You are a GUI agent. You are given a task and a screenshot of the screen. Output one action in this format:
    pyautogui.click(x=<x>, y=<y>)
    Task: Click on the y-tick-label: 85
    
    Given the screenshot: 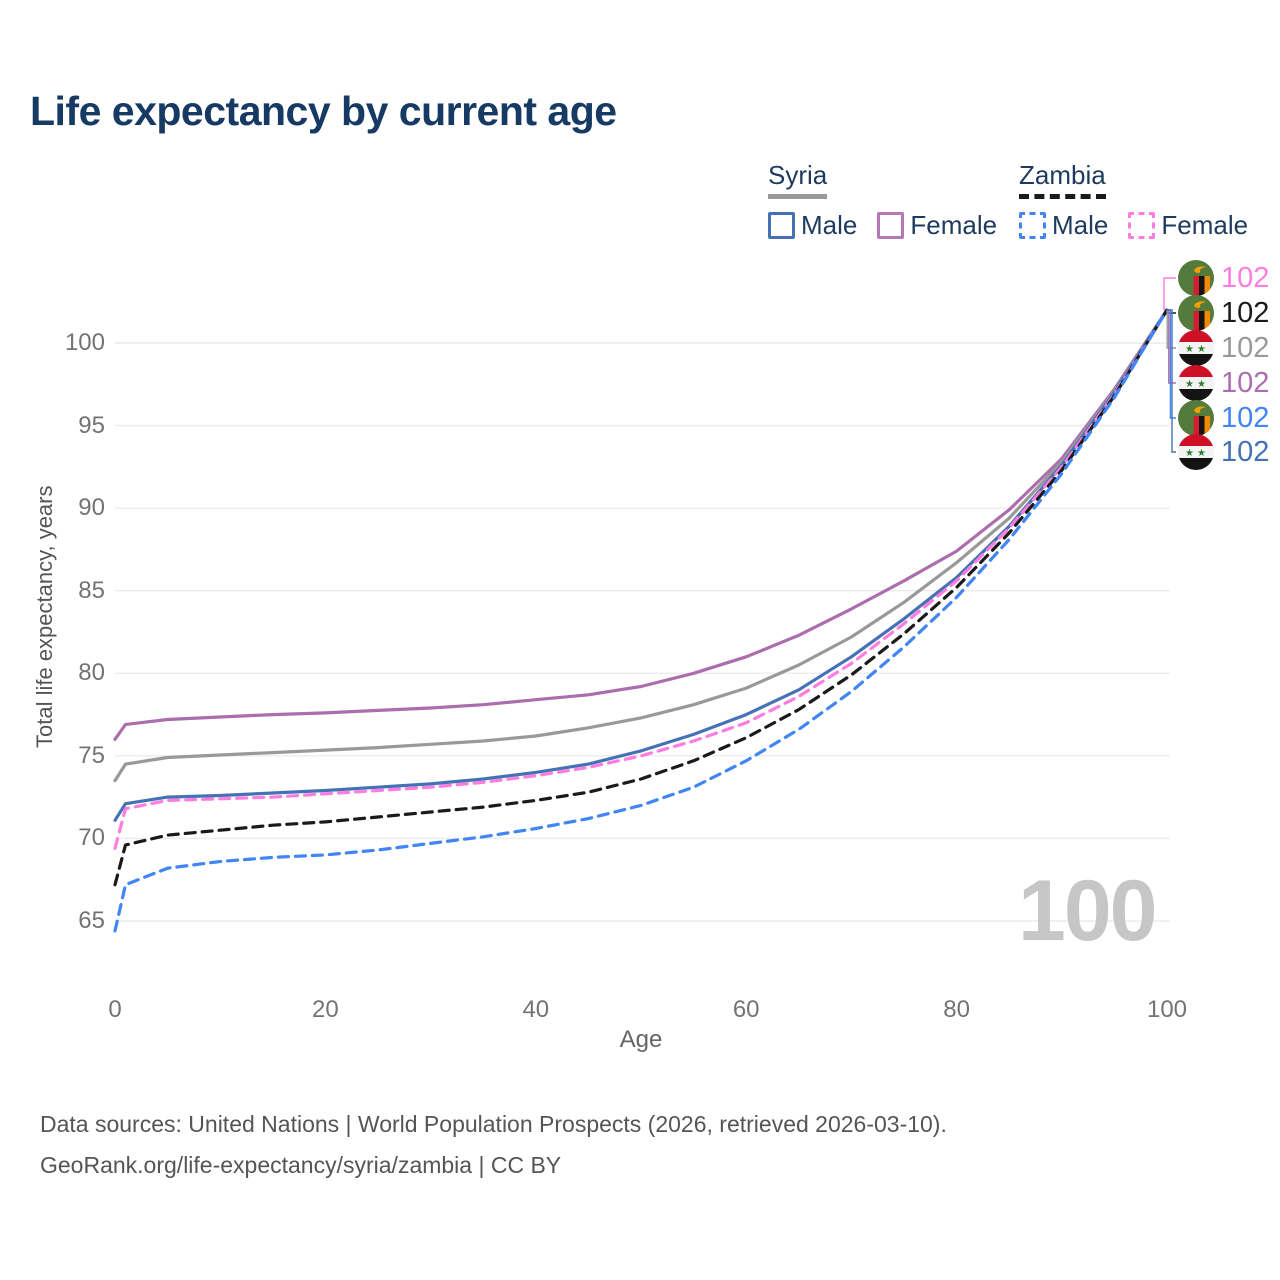 What is the action you would take?
    pyautogui.click(x=91, y=590)
    